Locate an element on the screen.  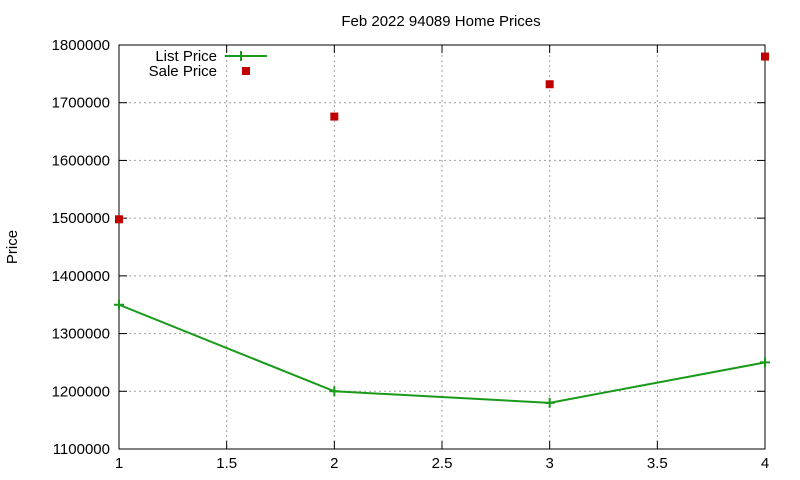
legend-swatch-list-price-marker is located at coordinates (241, 56).